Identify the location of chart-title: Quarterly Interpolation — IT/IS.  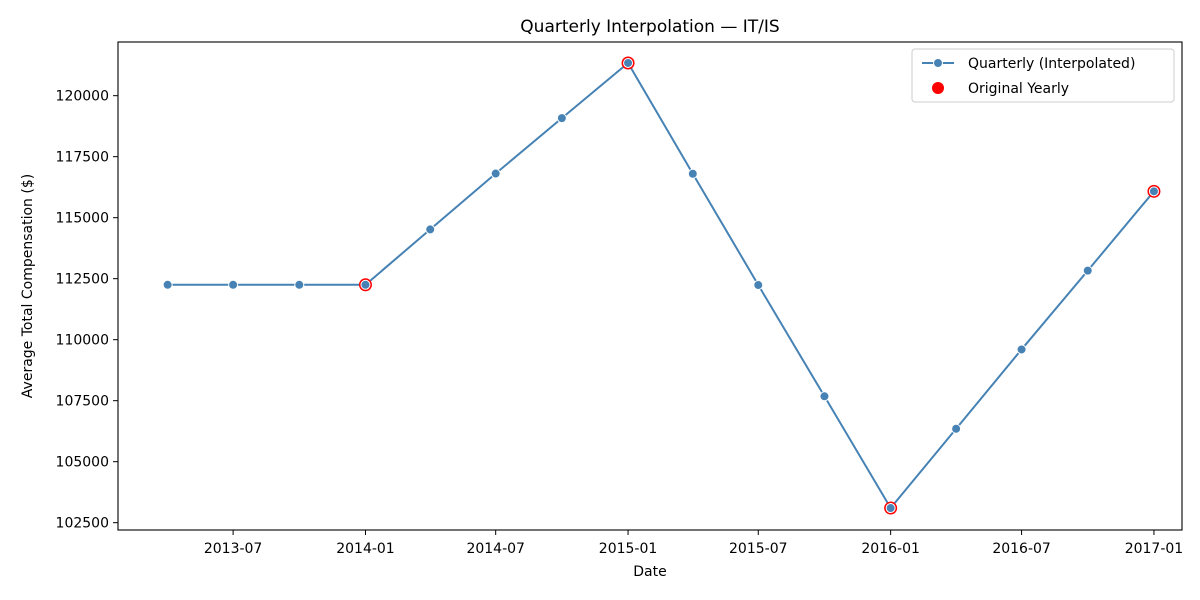
(649, 27).